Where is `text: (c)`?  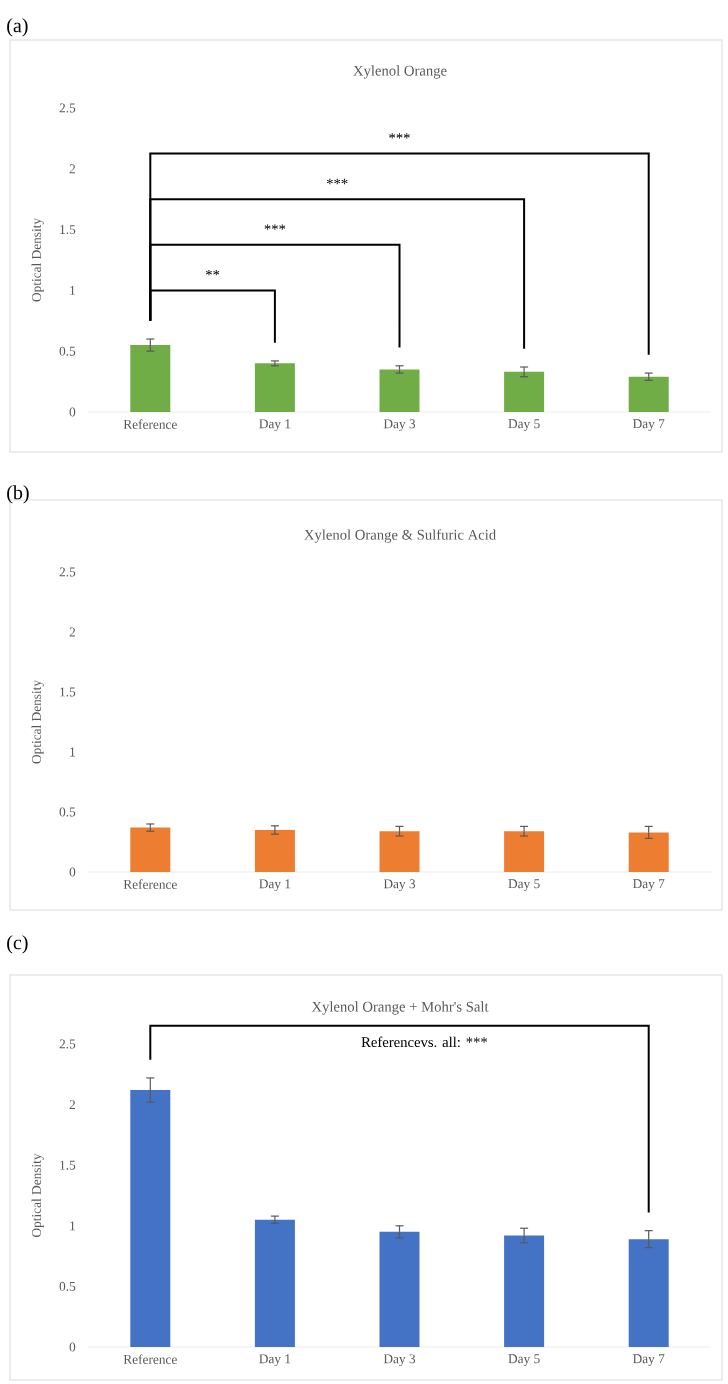
text: (c) is located at coordinates (17, 944).